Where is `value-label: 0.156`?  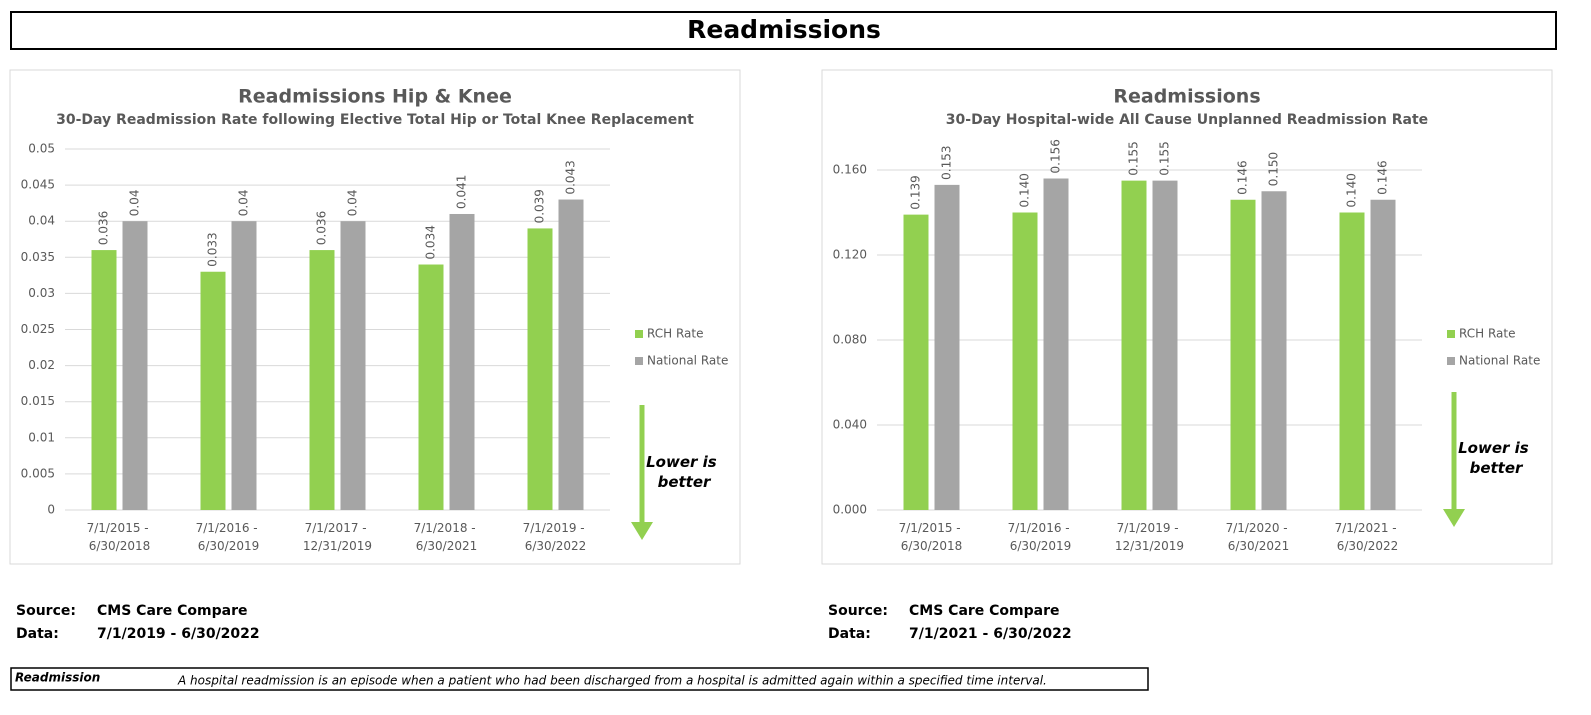 value-label: 0.156 is located at coordinates (1056, 156).